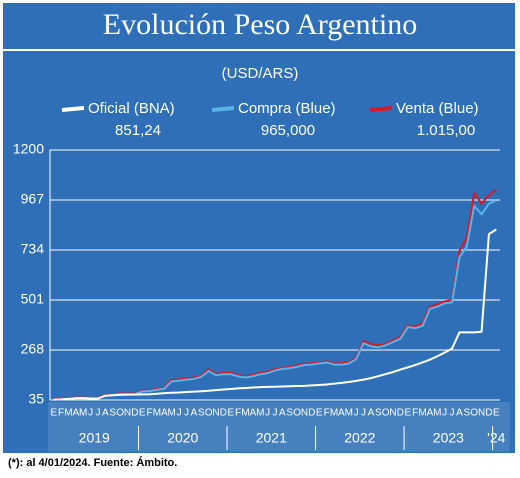 The image size is (520, 478). I want to click on year-label: '24, so click(496, 438).